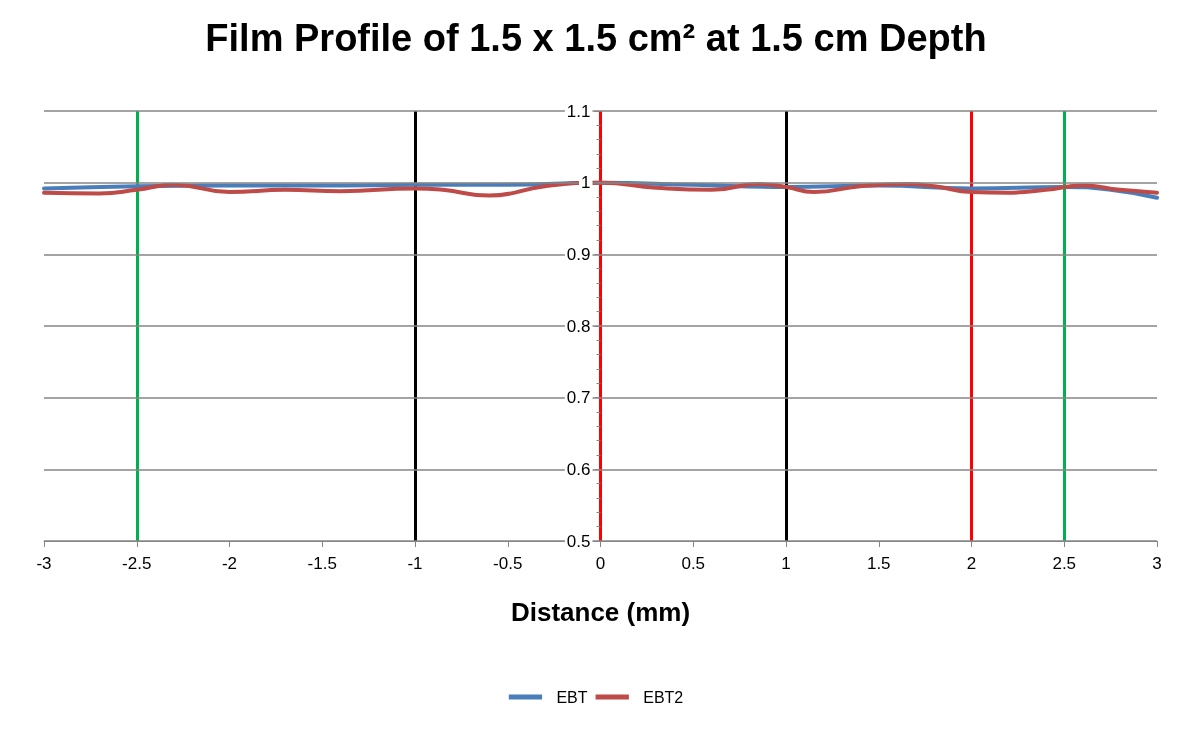 This screenshot has height=732, width=1192. I want to click on x-tick-label: 2, so click(971, 563).